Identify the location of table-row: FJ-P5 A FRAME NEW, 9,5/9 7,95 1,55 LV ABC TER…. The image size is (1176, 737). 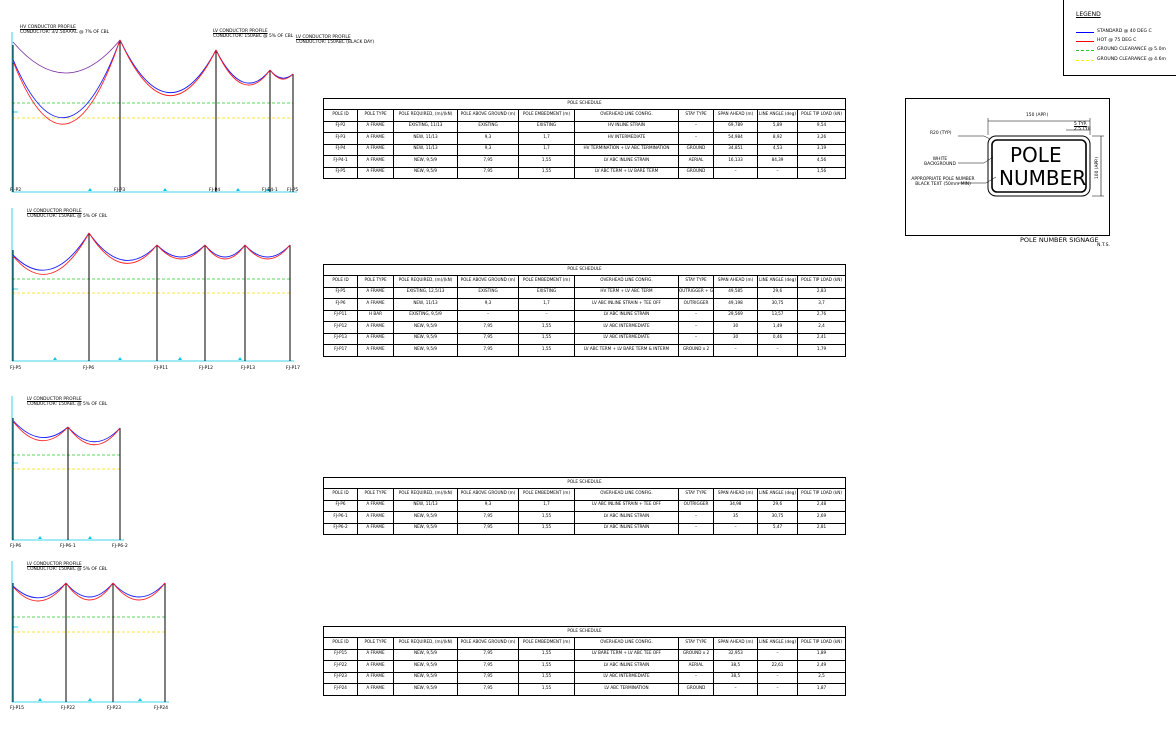
(585, 172).